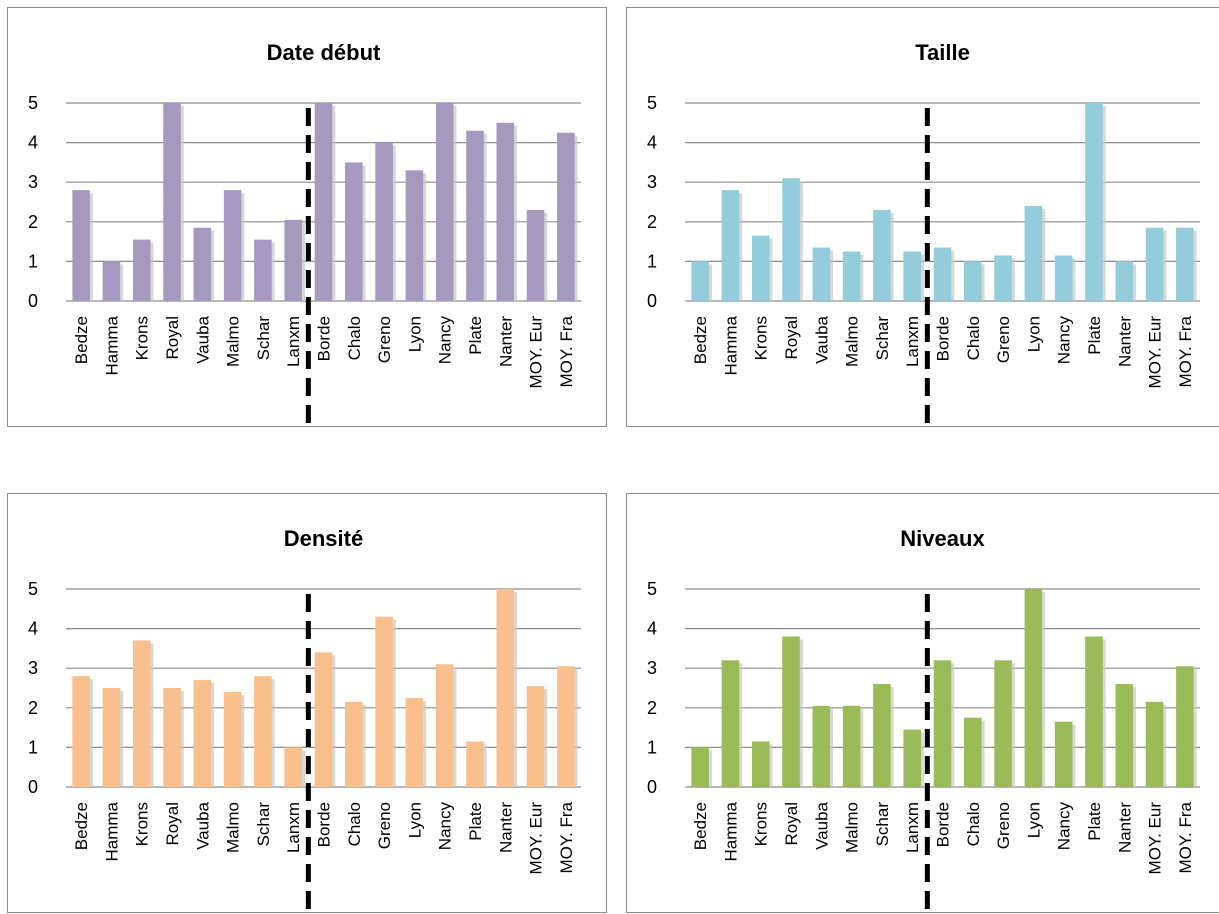 This screenshot has width=1219, height=914. I want to click on y-tick-label: 3, so click(652, 668).